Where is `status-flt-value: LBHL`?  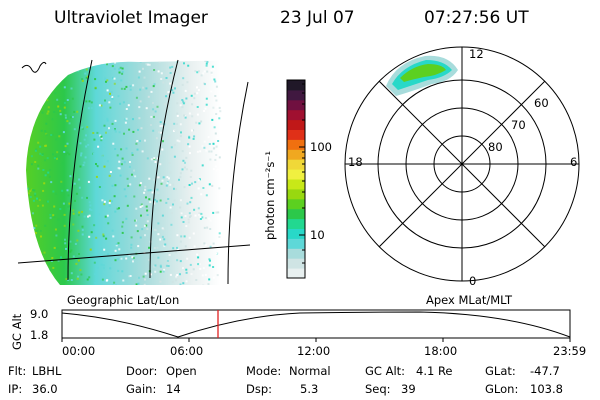
status-flt-value: LBHL is located at coordinates (47, 371).